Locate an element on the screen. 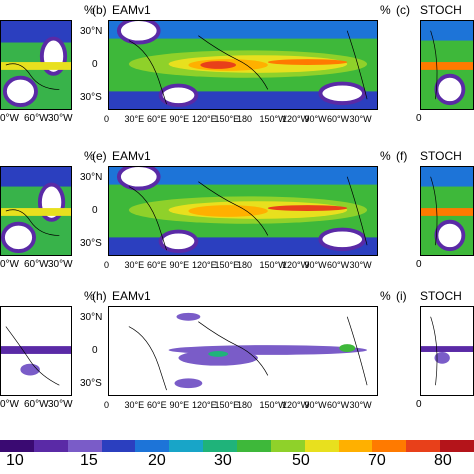  lon-tick-main-r2-2: 60°E is located at coordinates (157, 265).